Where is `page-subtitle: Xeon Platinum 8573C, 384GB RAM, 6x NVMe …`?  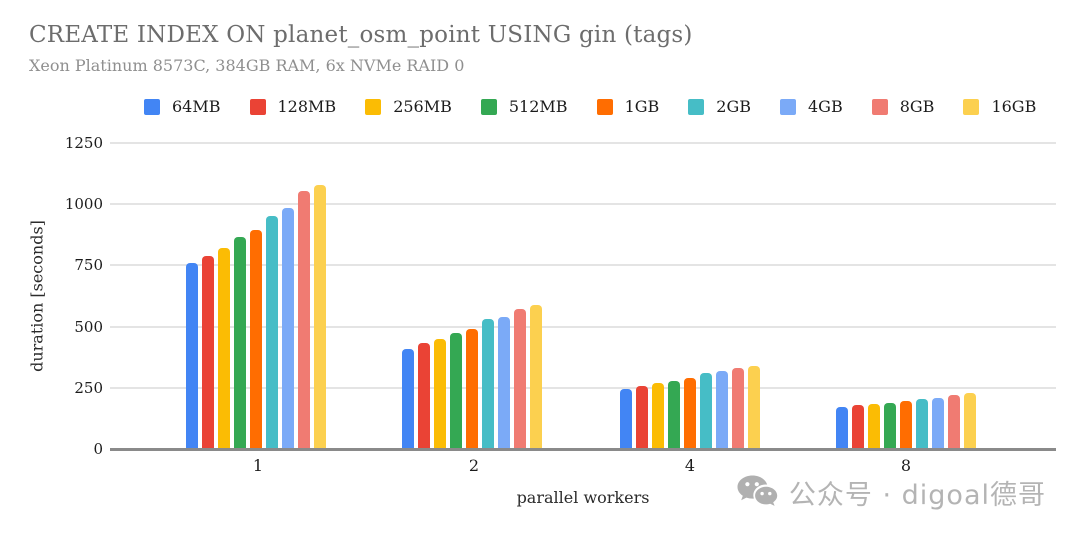
page-subtitle: Xeon Platinum 8573C, 384GB RAM, 6x NVMe … is located at coordinates (247, 65).